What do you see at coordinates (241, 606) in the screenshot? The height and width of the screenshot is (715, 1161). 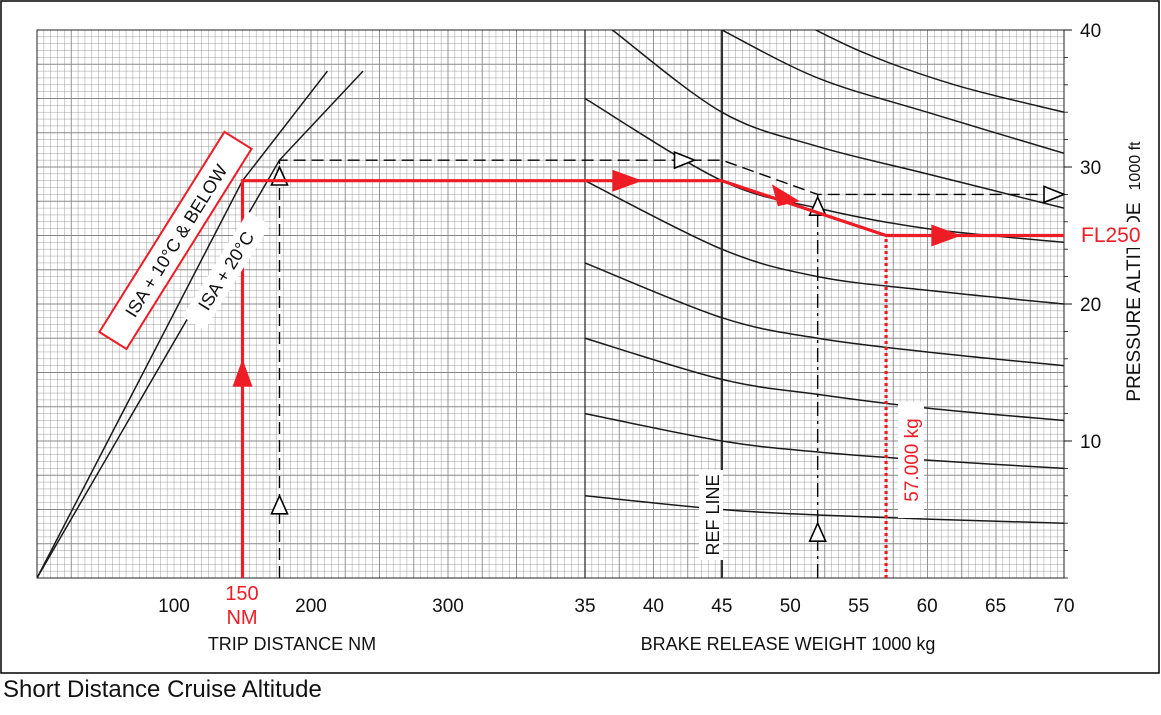 I see `distance-example-label: 150 NM` at bounding box center [241, 606].